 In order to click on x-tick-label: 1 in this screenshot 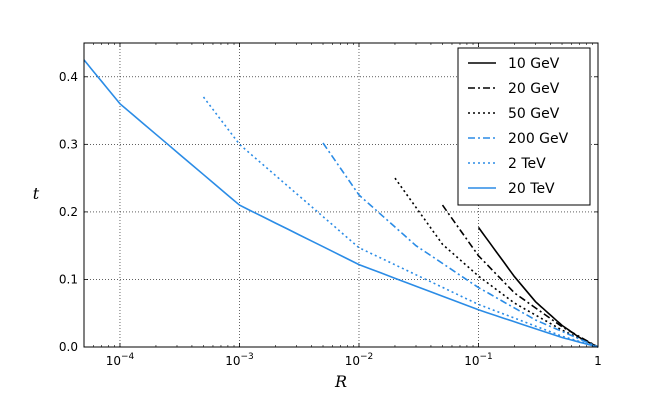, I will do `click(598, 361)`.